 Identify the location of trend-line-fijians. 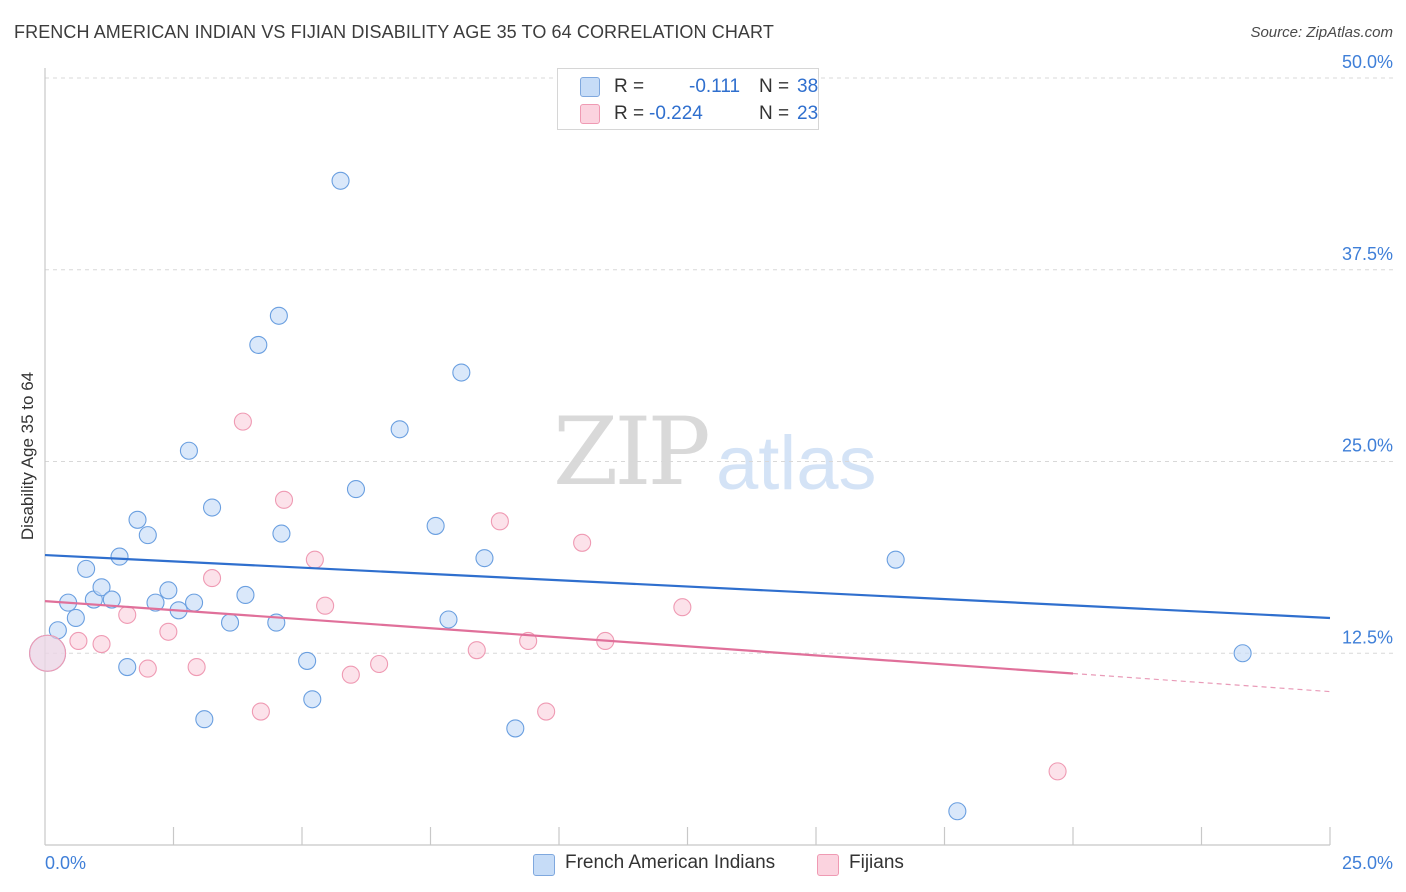
(559, 637).